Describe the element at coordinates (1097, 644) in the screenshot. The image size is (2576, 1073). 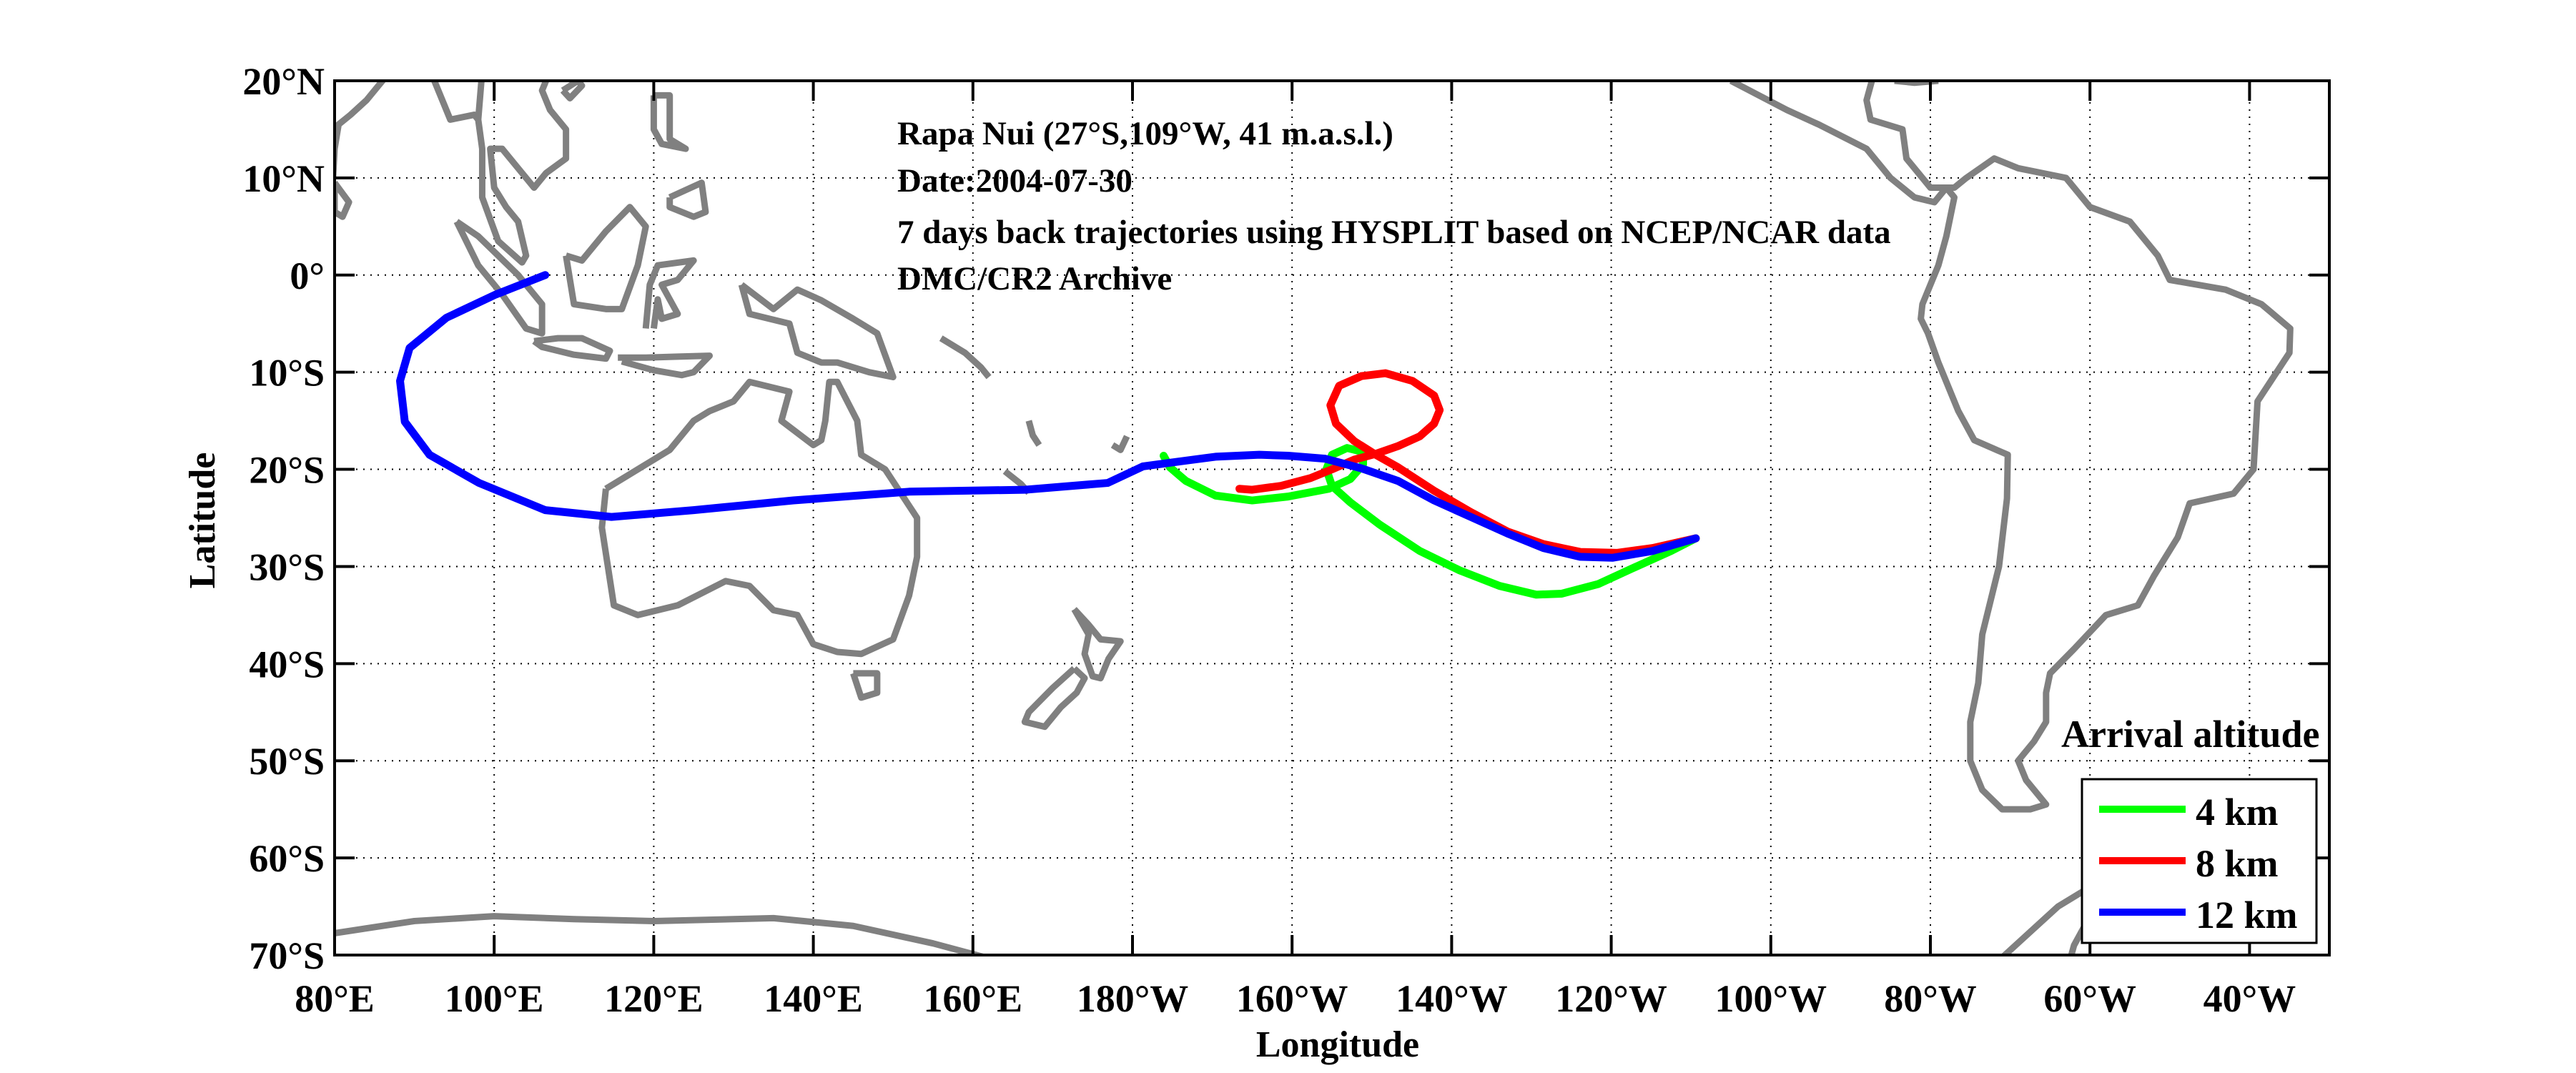
I see `coastline-nz-north` at that location.